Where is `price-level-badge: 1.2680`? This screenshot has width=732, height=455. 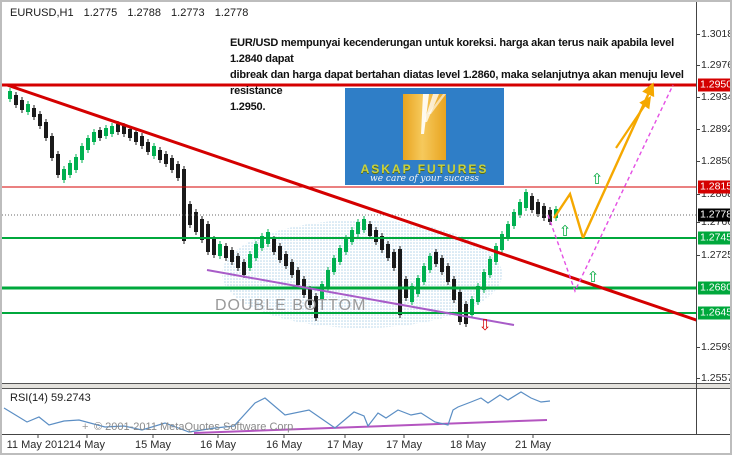
price-level-badge: 1.2680 is located at coordinates (714, 288).